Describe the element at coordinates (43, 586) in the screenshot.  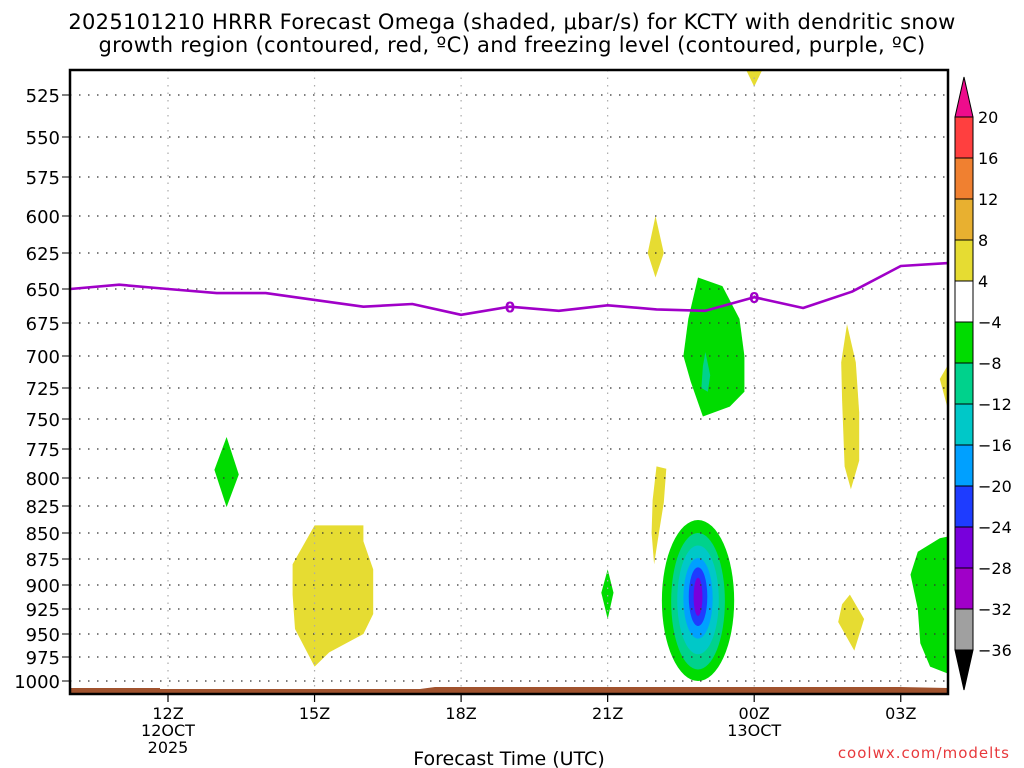
I see `y-tick-label: 900` at that location.